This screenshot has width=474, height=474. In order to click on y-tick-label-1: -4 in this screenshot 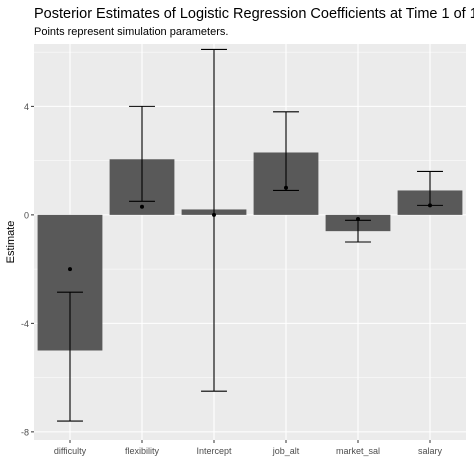, I will do `click(25, 324)`.